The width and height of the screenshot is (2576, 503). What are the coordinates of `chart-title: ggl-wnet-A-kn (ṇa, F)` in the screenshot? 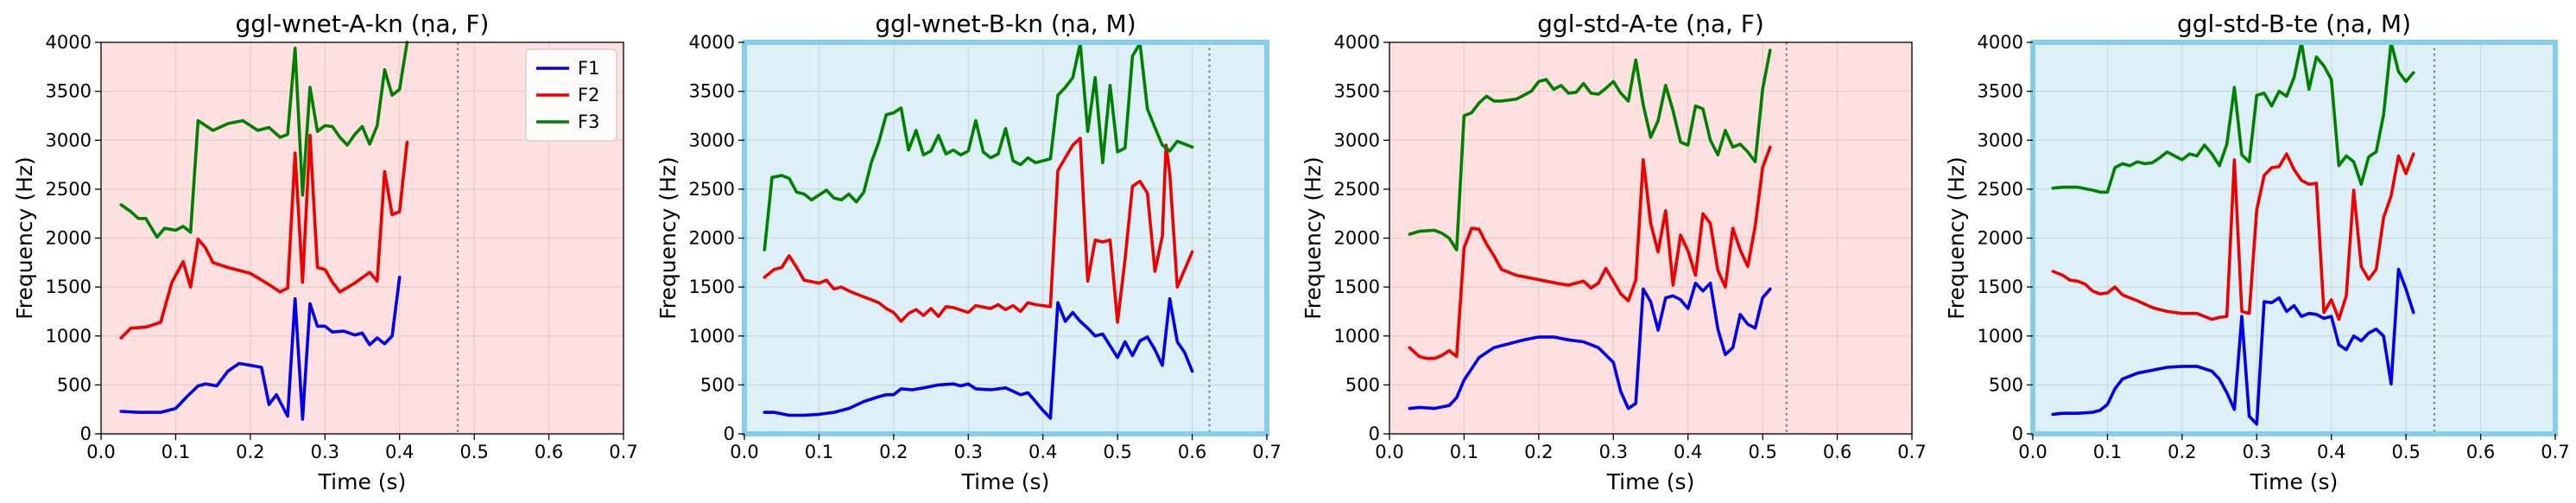 It's located at (363, 24).